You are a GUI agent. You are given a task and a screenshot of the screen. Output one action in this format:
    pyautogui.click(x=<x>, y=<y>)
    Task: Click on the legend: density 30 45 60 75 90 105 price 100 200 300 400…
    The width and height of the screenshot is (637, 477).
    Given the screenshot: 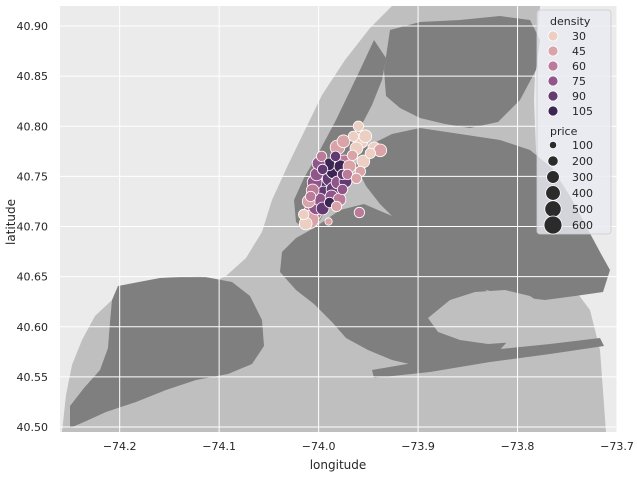 What is the action you would take?
    pyautogui.click(x=574, y=122)
    